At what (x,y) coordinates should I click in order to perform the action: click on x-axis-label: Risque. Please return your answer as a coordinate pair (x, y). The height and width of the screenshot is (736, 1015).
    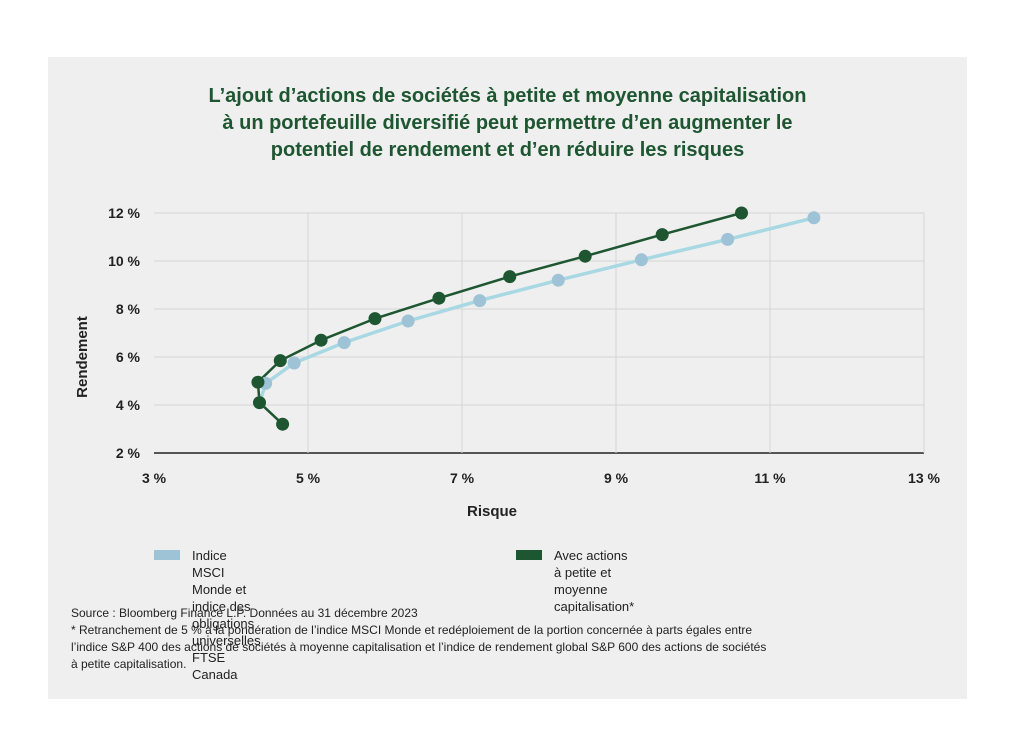
    Looking at the image, I should click on (492, 511).